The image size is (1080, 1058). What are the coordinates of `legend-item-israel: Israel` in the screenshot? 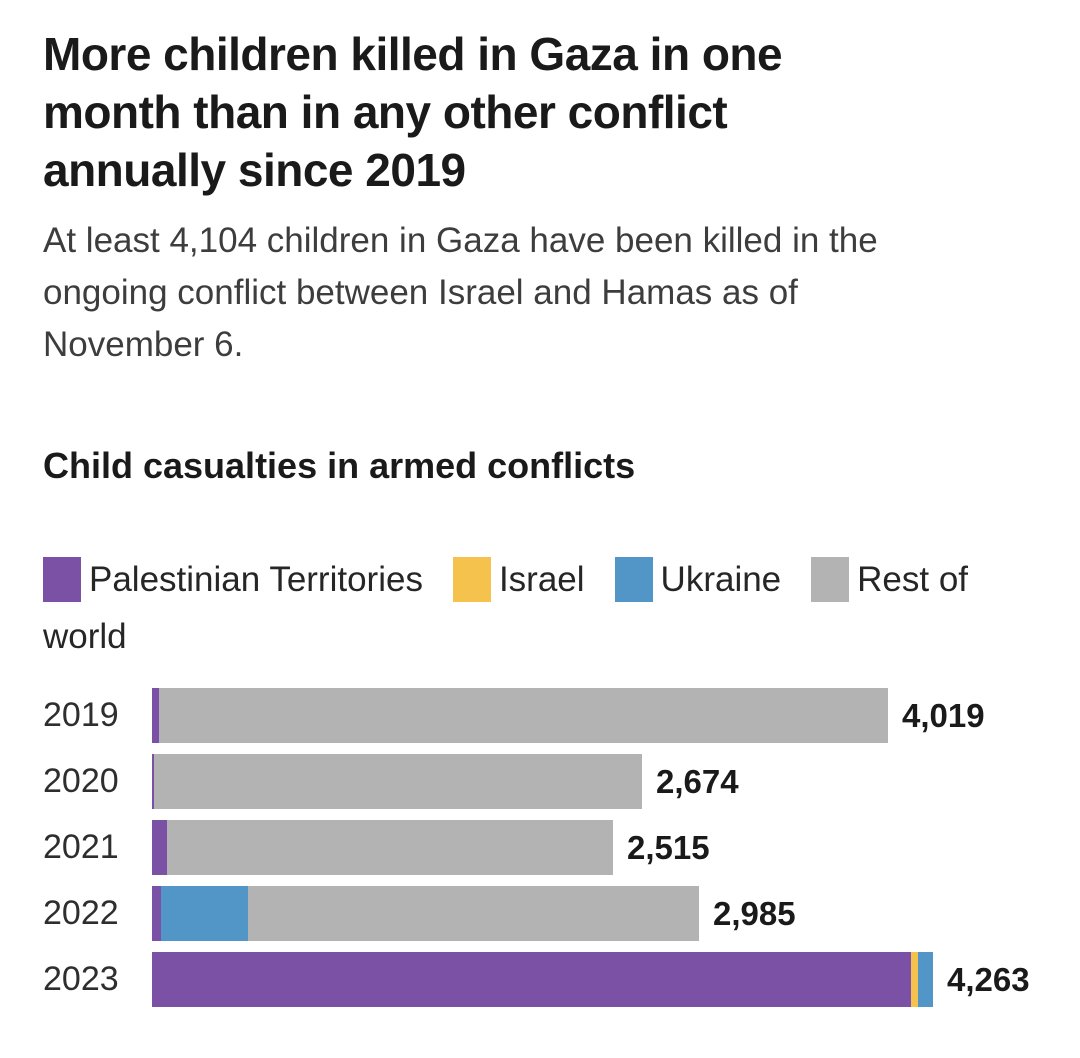 It's located at (518, 579).